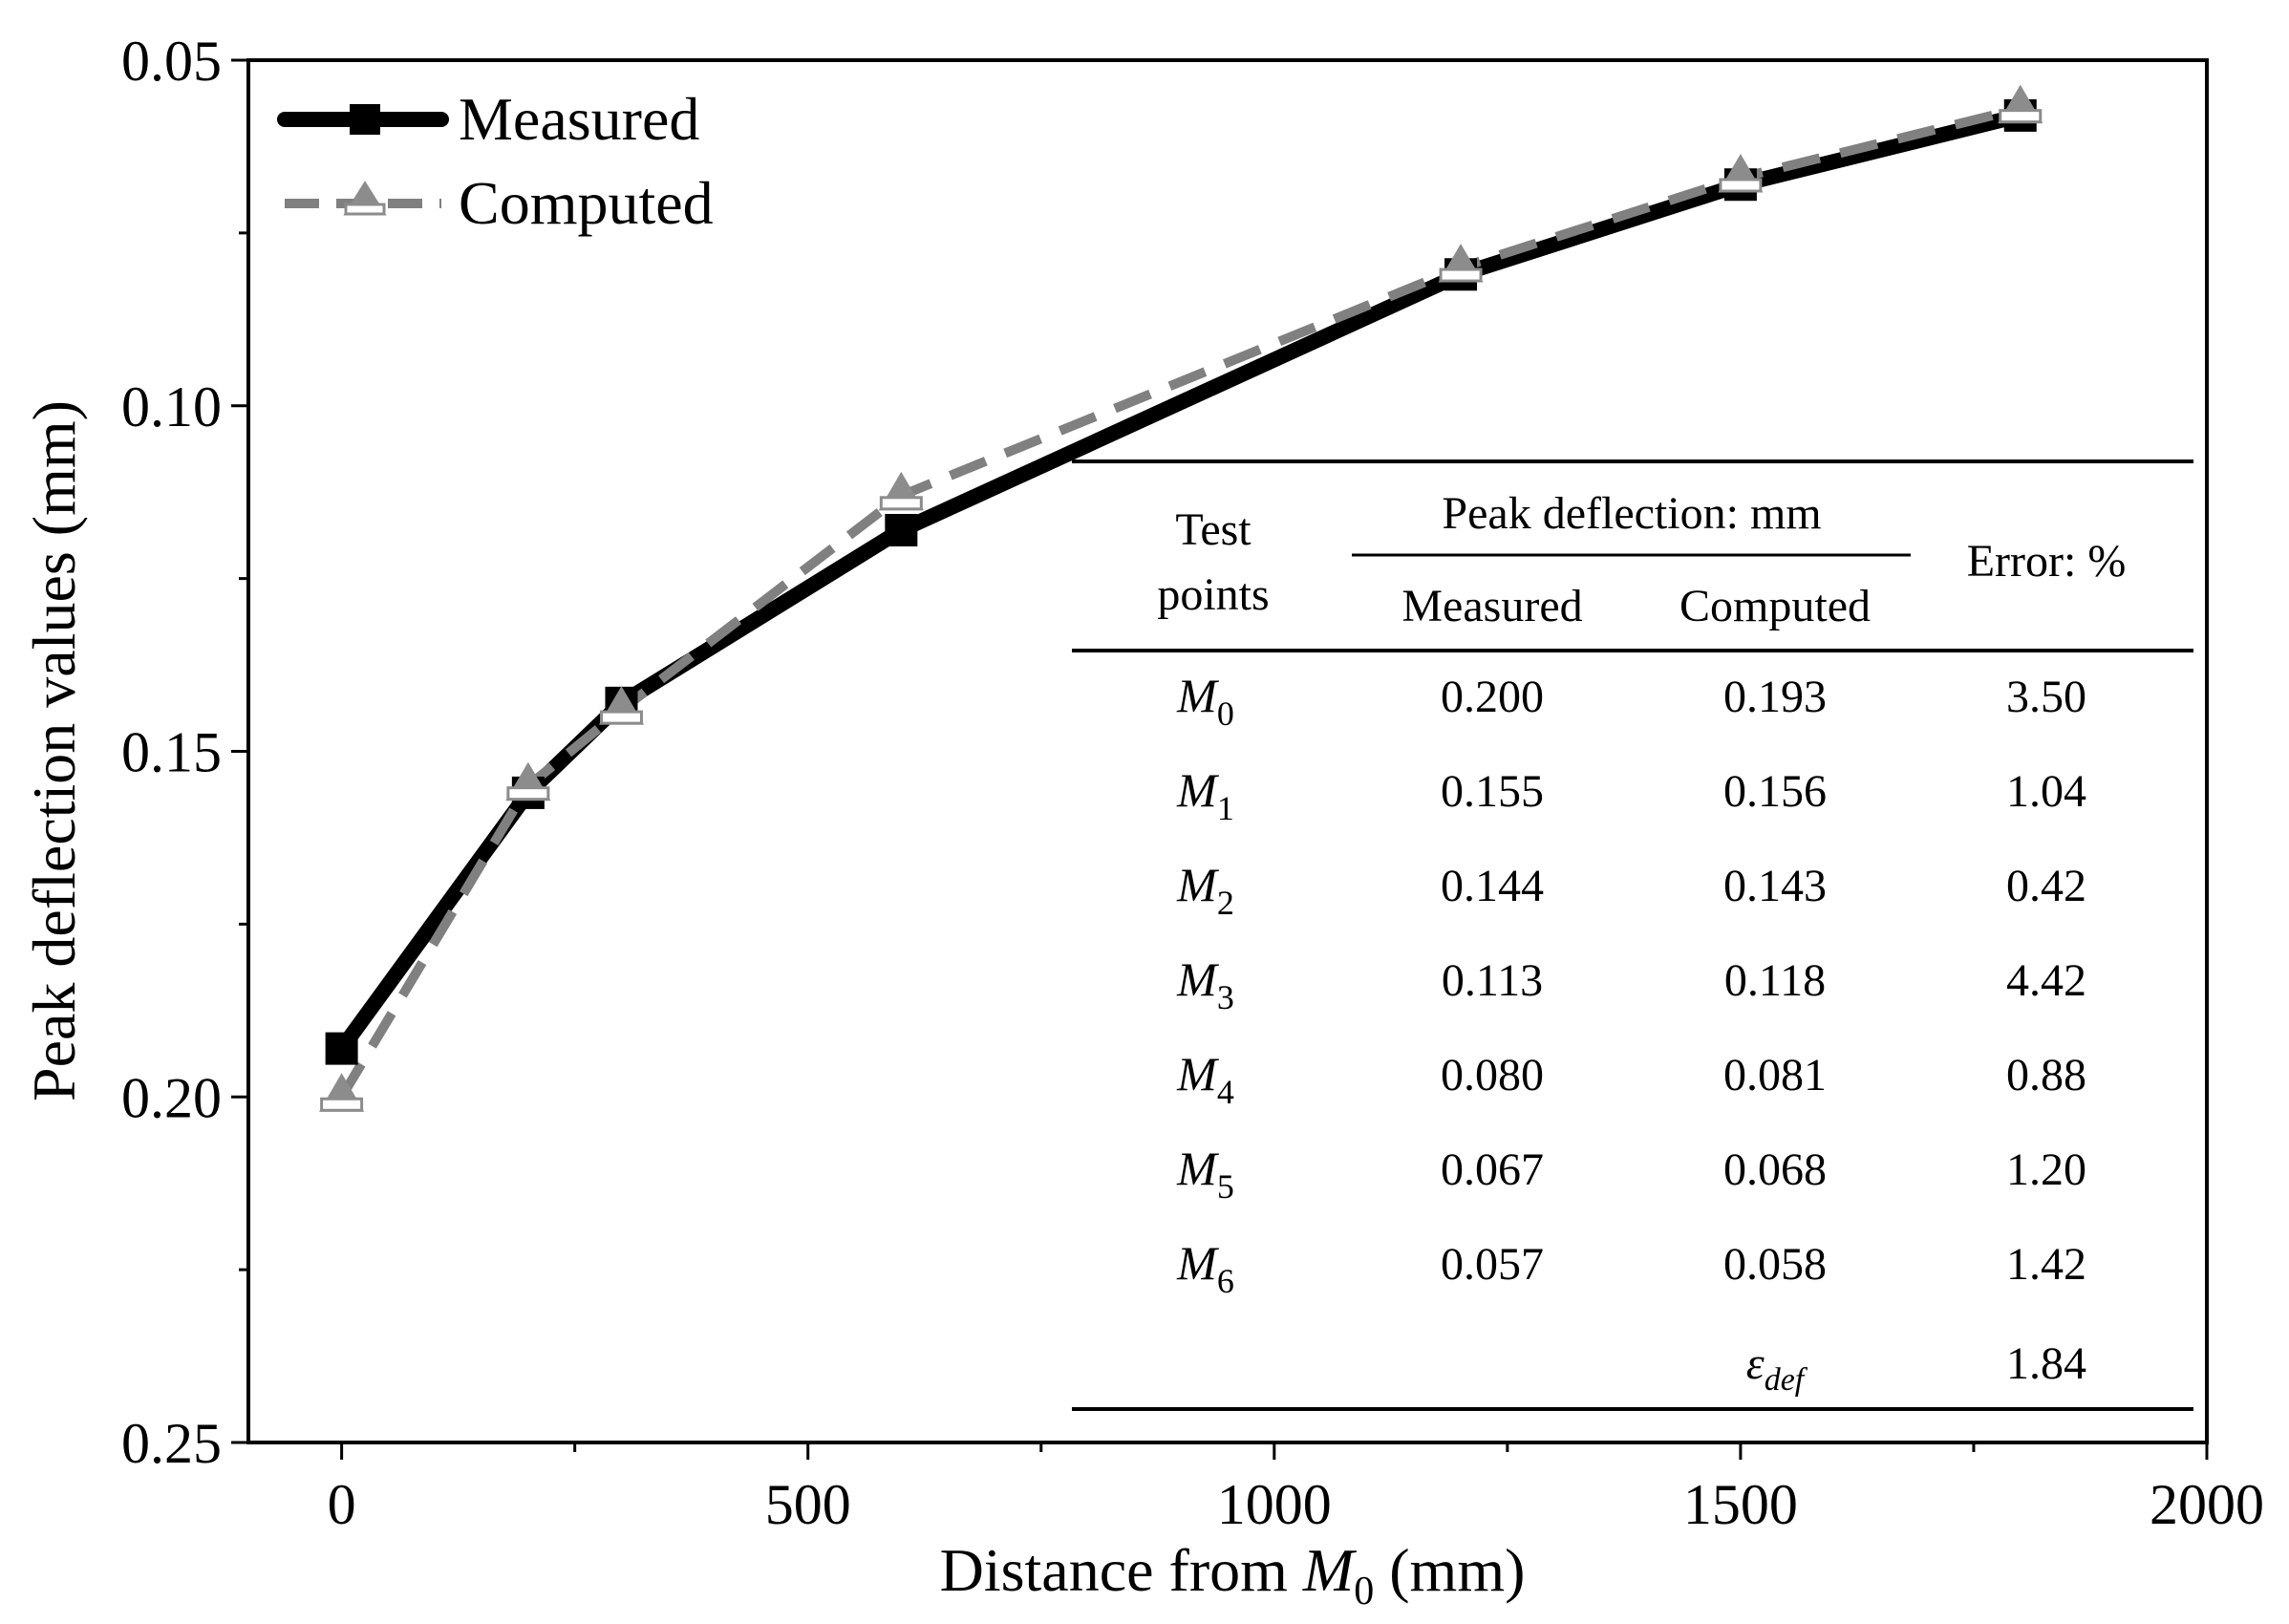  I want to click on table-row: M1 0.155 0.156 1.04, so click(1631, 795).